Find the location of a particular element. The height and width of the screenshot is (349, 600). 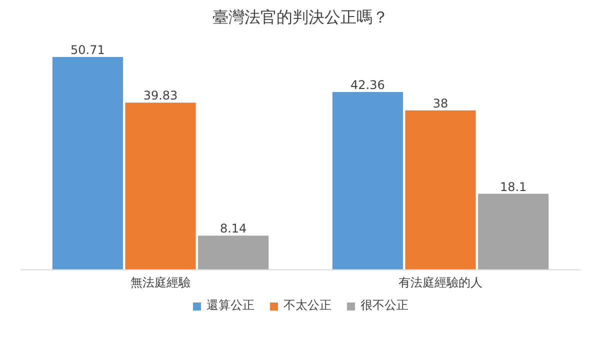

legend-label: 不太公正 is located at coordinates (308, 305).